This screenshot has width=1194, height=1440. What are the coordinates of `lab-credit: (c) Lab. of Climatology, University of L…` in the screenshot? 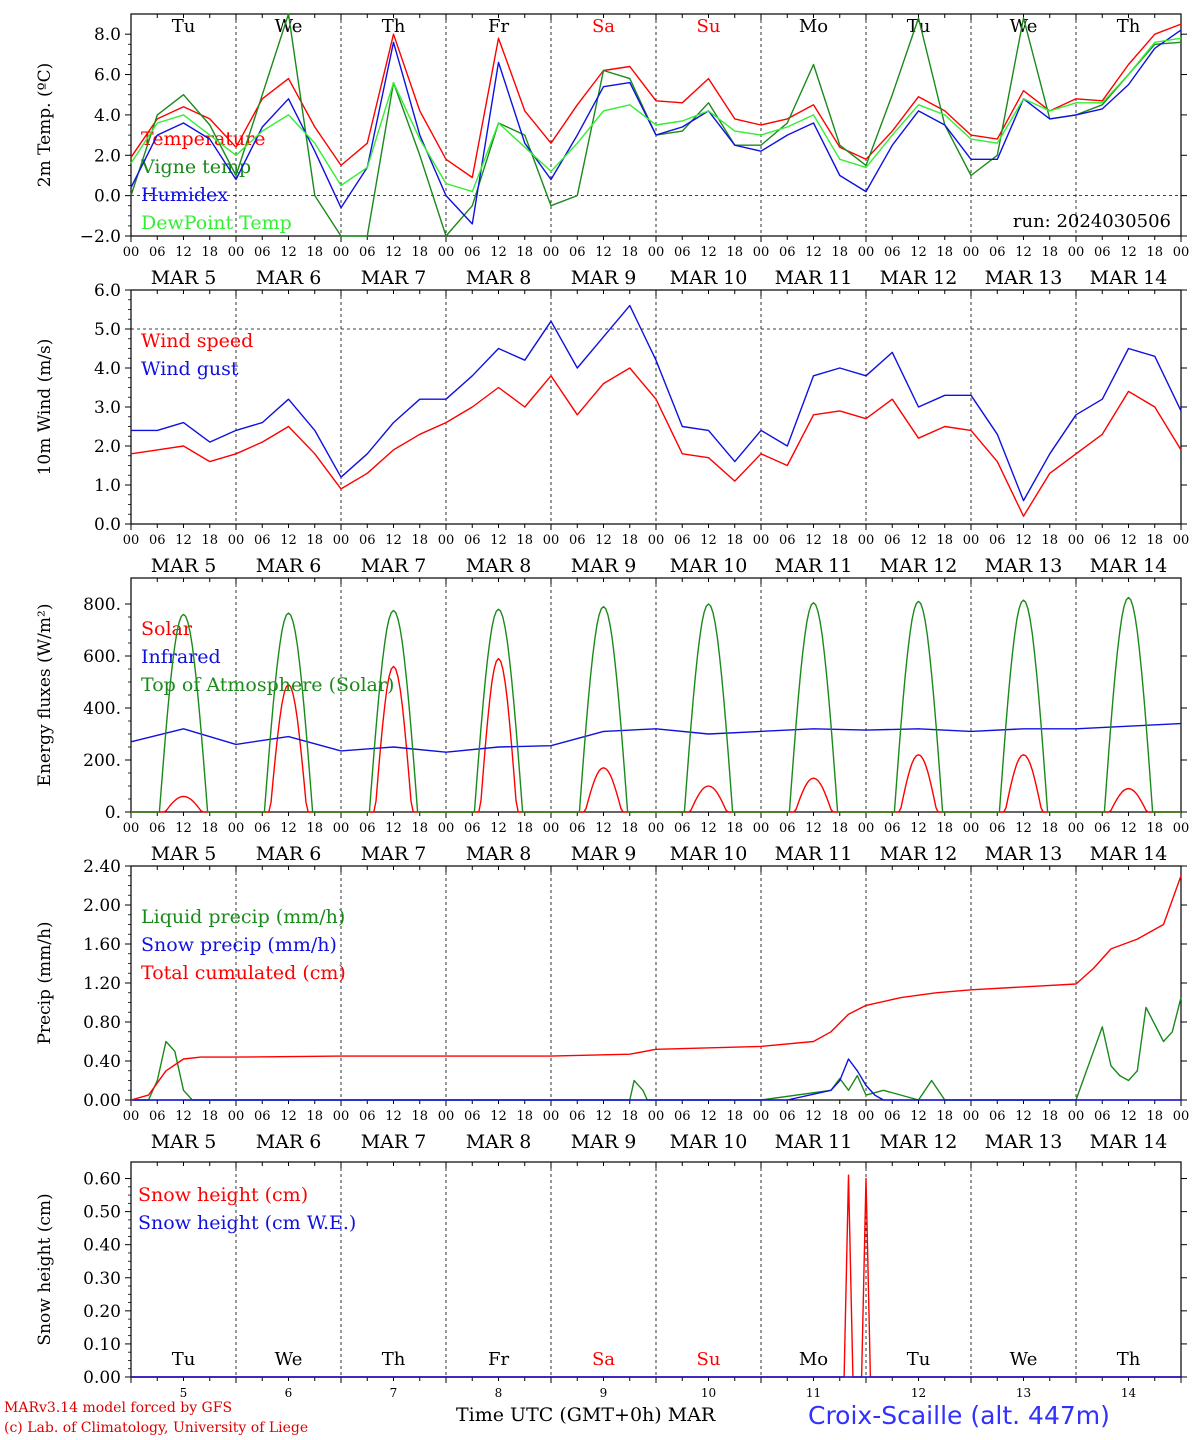 It's located at (156, 1428).